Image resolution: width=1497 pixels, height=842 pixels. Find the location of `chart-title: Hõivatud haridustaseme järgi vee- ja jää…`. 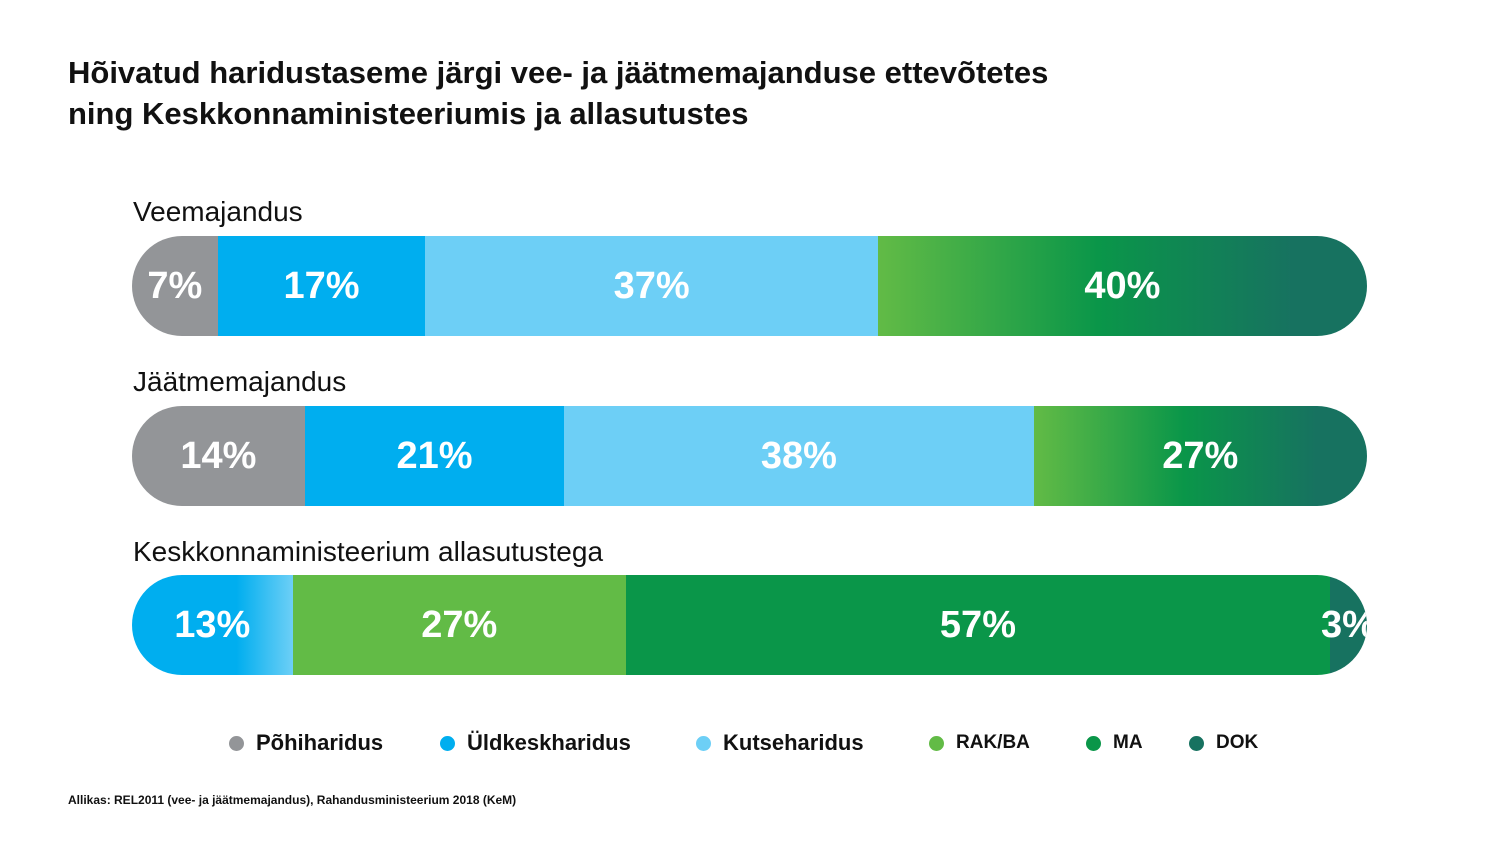

chart-title: Hõivatud haridustaseme järgi vee- ja jää… is located at coordinates (718, 93).